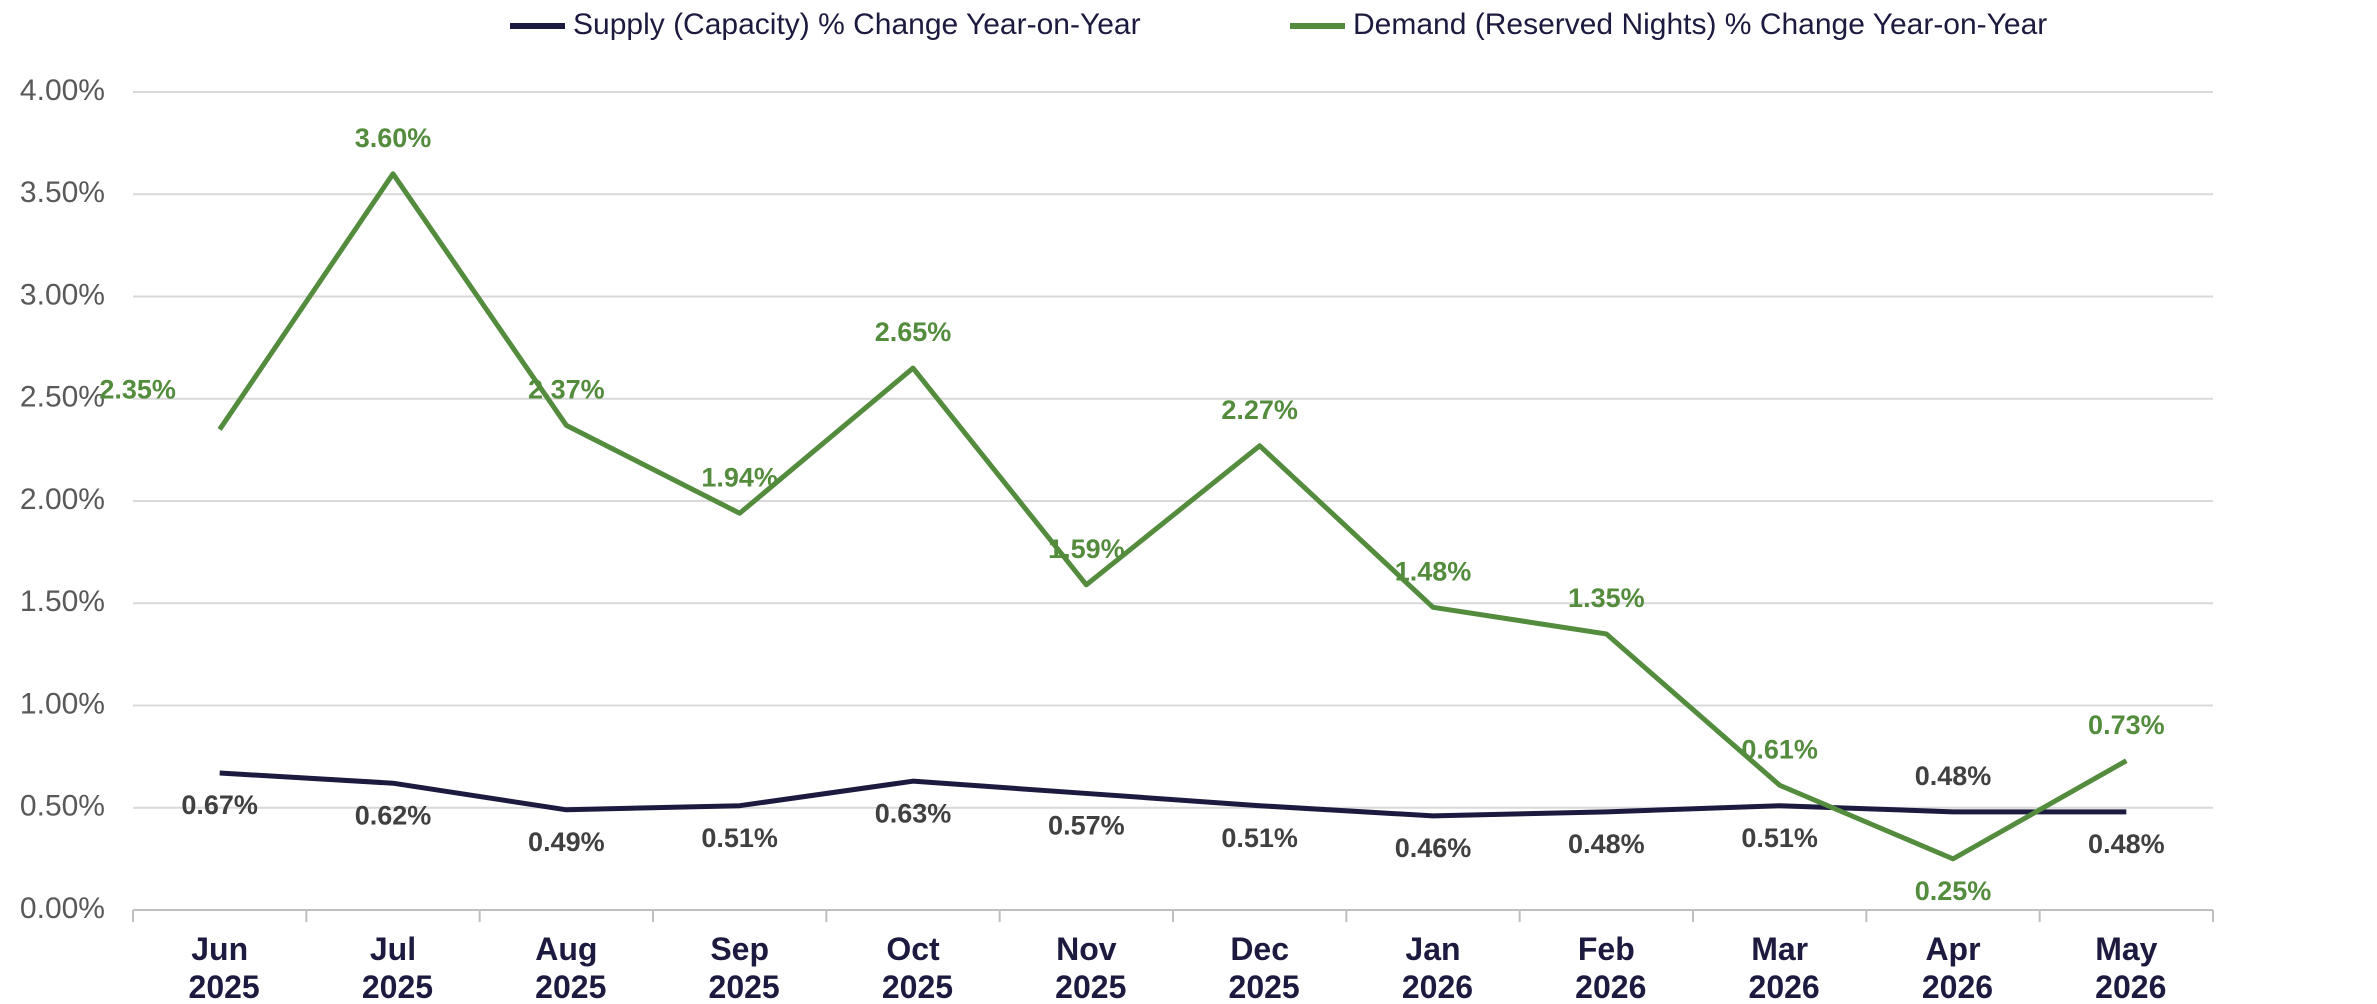 The image size is (2377, 1004). Describe the element at coordinates (1779, 749) in the screenshot. I see `data-label: 0.61%` at that location.